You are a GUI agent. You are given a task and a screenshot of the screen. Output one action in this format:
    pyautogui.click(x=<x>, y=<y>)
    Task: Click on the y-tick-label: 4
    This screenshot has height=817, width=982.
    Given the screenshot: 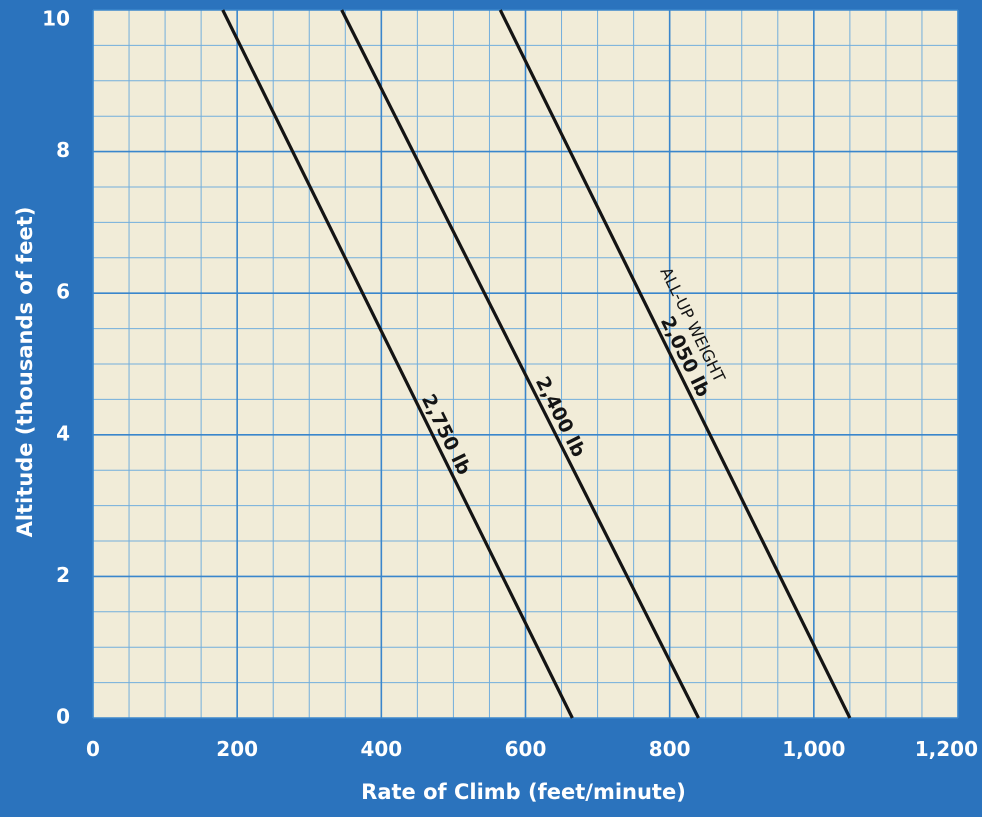 What is the action you would take?
    pyautogui.click(x=63, y=433)
    